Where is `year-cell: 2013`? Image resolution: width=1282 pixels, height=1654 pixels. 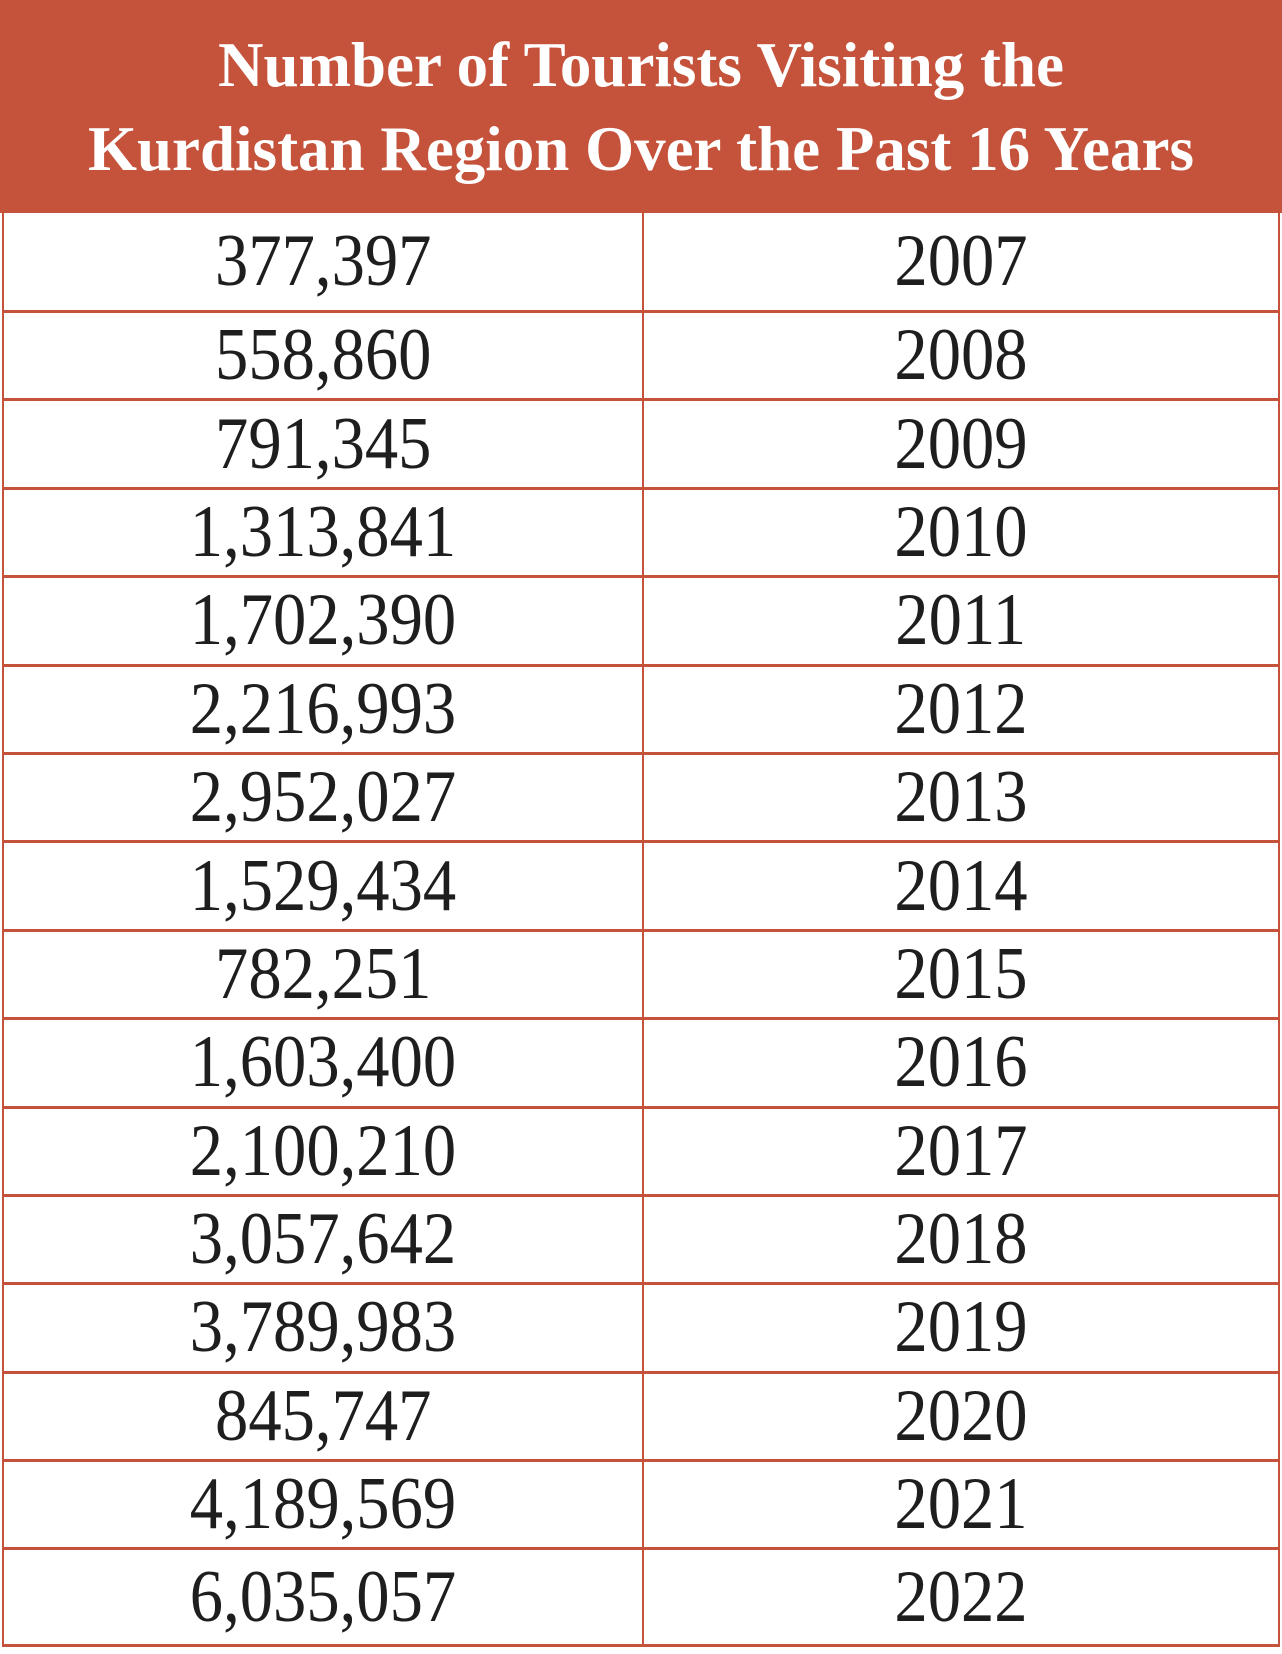 year-cell: 2013 is located at coordinates (961, 797).